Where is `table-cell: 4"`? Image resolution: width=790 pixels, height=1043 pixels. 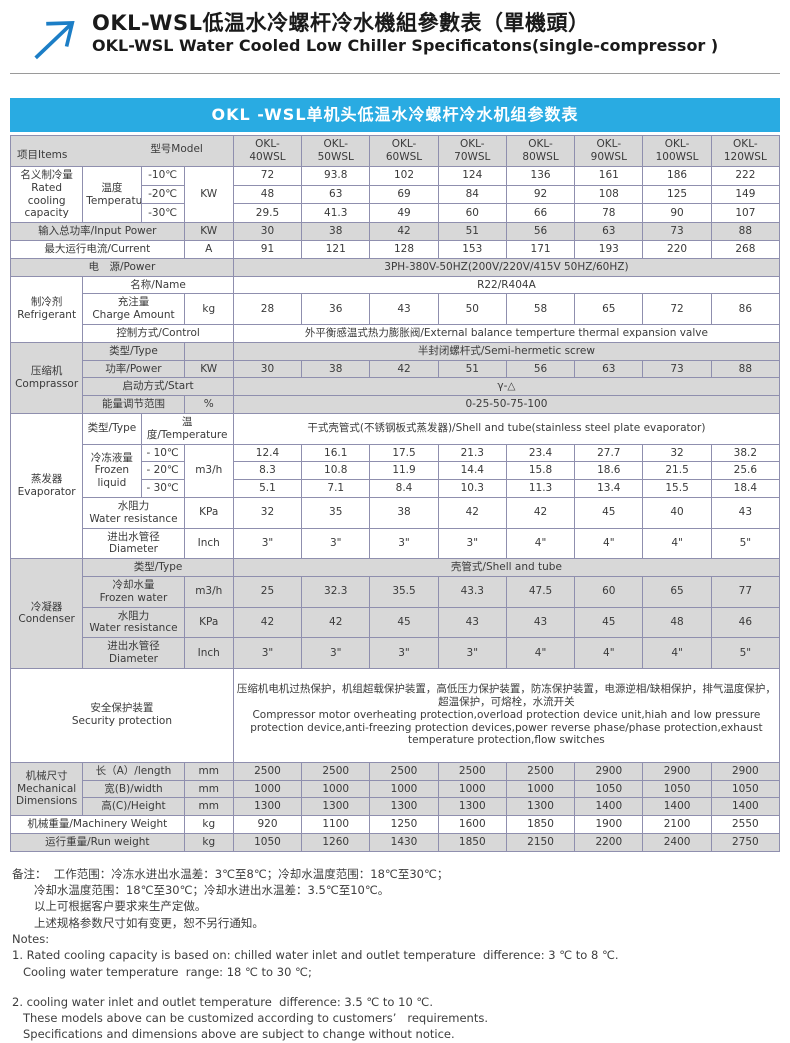
table-cell: 4" is located at coordinates (540, 653).